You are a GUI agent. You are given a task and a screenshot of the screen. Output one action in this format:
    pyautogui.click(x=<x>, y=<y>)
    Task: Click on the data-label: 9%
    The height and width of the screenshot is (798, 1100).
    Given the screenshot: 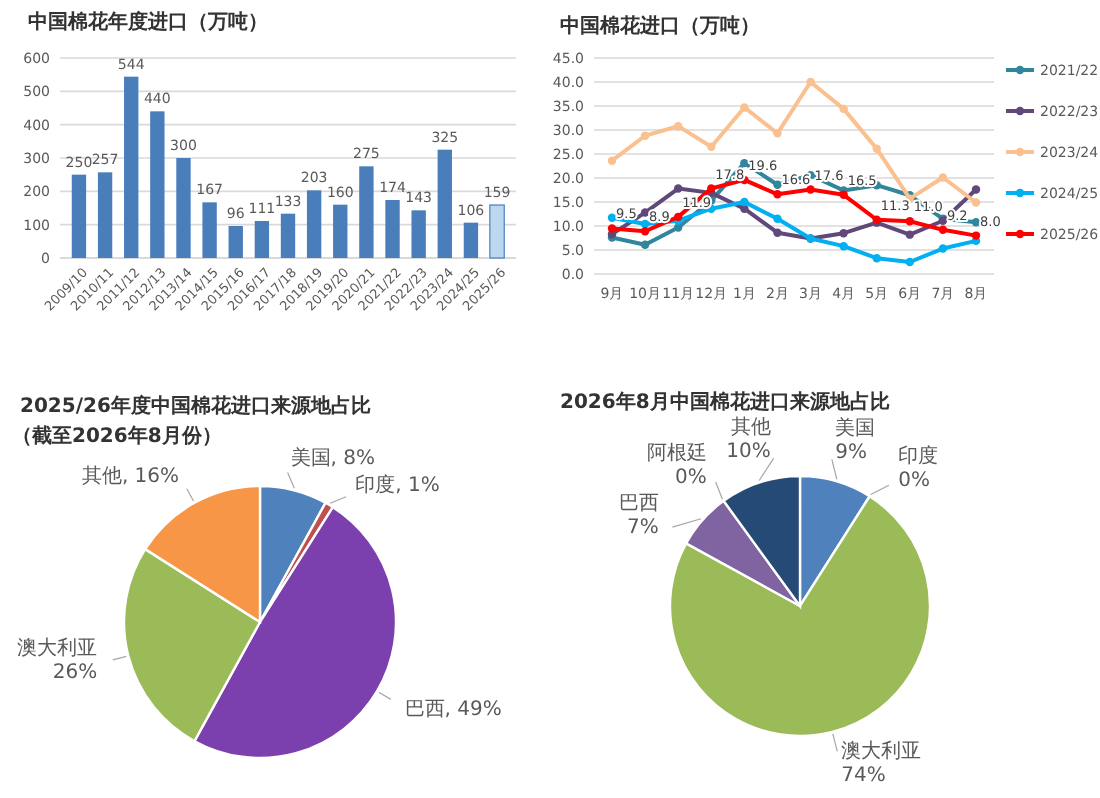 What is the action you would take?
    pyautogui.click(x=851, y=452)
    